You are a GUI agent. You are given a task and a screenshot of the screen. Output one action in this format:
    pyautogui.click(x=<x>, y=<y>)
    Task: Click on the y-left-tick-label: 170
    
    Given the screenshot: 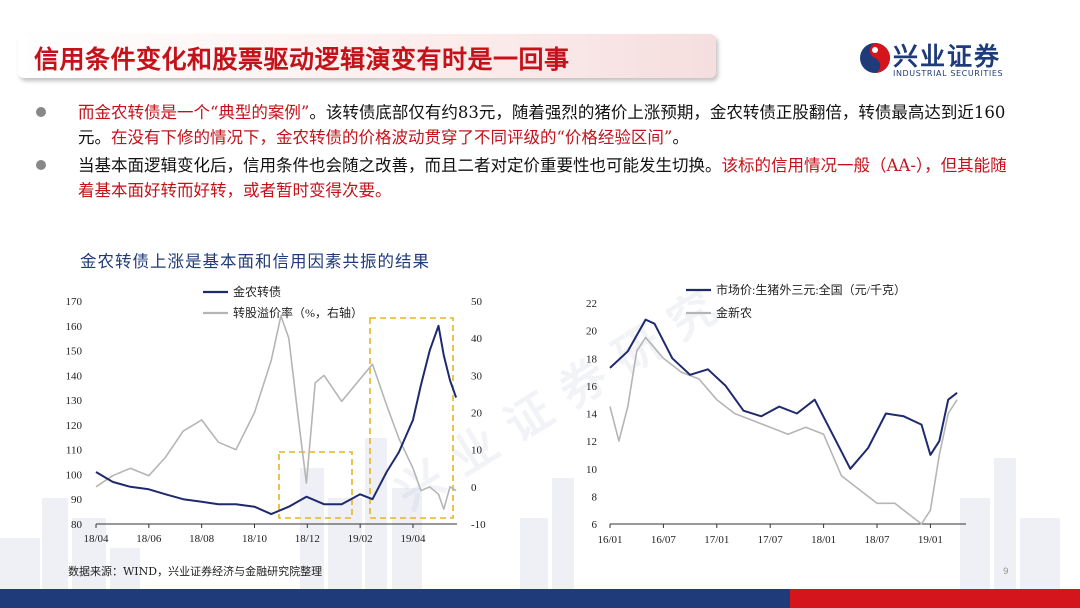 What is the action you would take?
    pyautogui.click(x=74, y=302)
    